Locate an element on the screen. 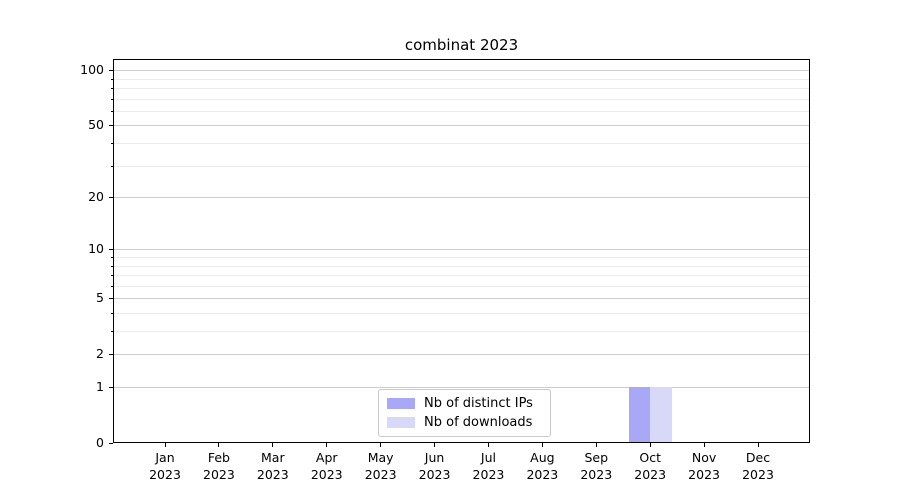 This screenshot has height=500, width=900. legend-swatch-downloads is located at coordinates (401, 422).